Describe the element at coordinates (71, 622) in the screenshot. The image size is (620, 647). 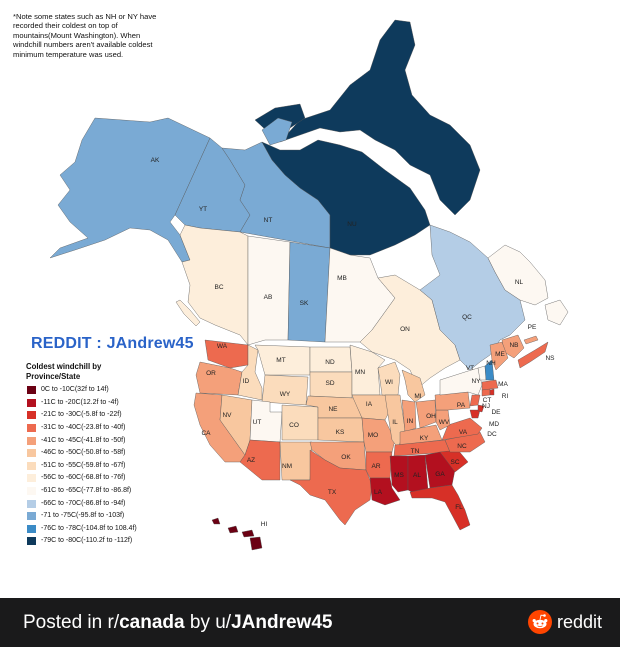
I see `posted-prefix: Posted in r/` at that location.